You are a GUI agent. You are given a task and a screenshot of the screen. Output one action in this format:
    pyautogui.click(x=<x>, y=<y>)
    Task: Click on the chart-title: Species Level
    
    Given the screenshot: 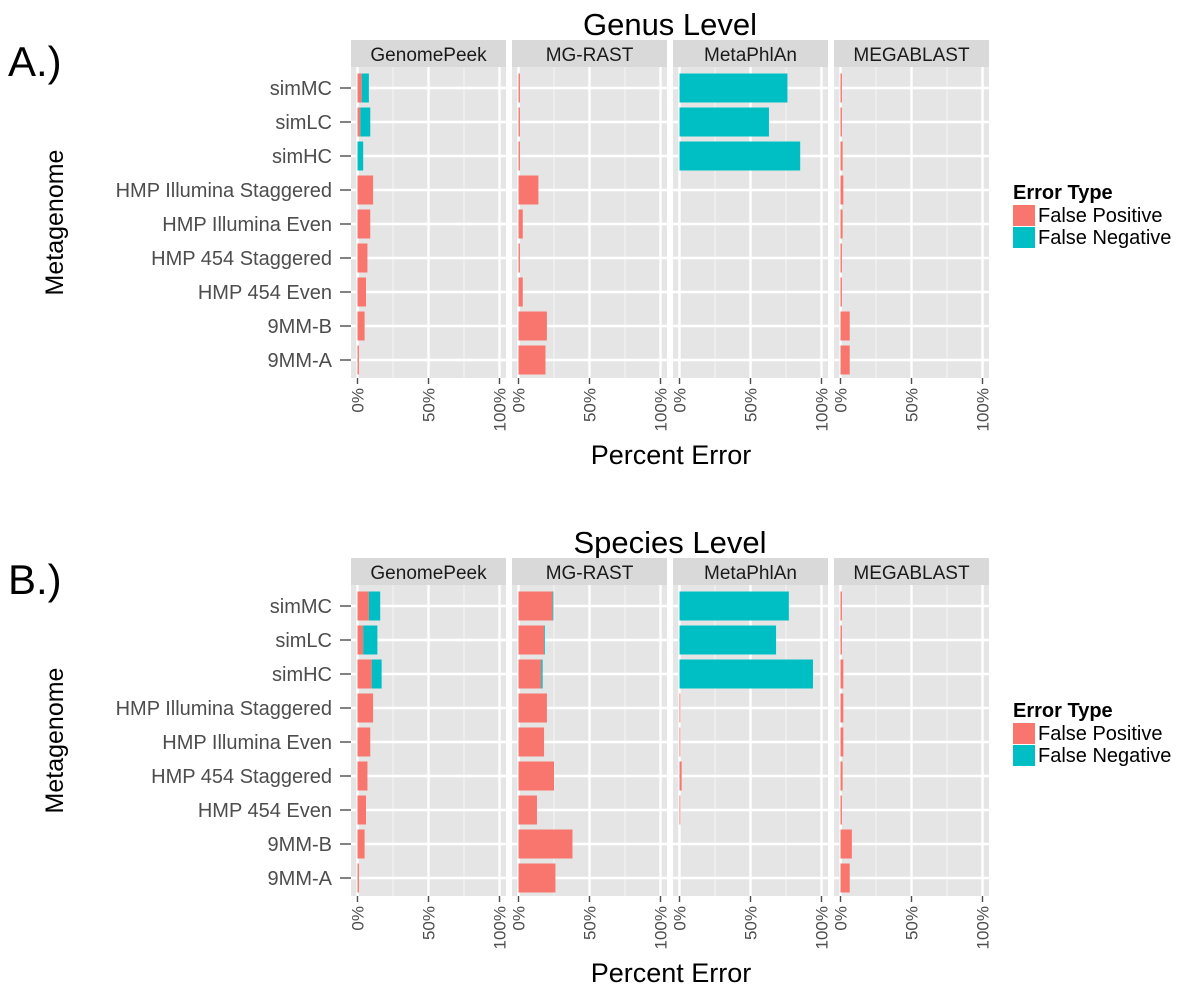 What is the action you would take?
    pyautogui.click(x=669, y=542)
    